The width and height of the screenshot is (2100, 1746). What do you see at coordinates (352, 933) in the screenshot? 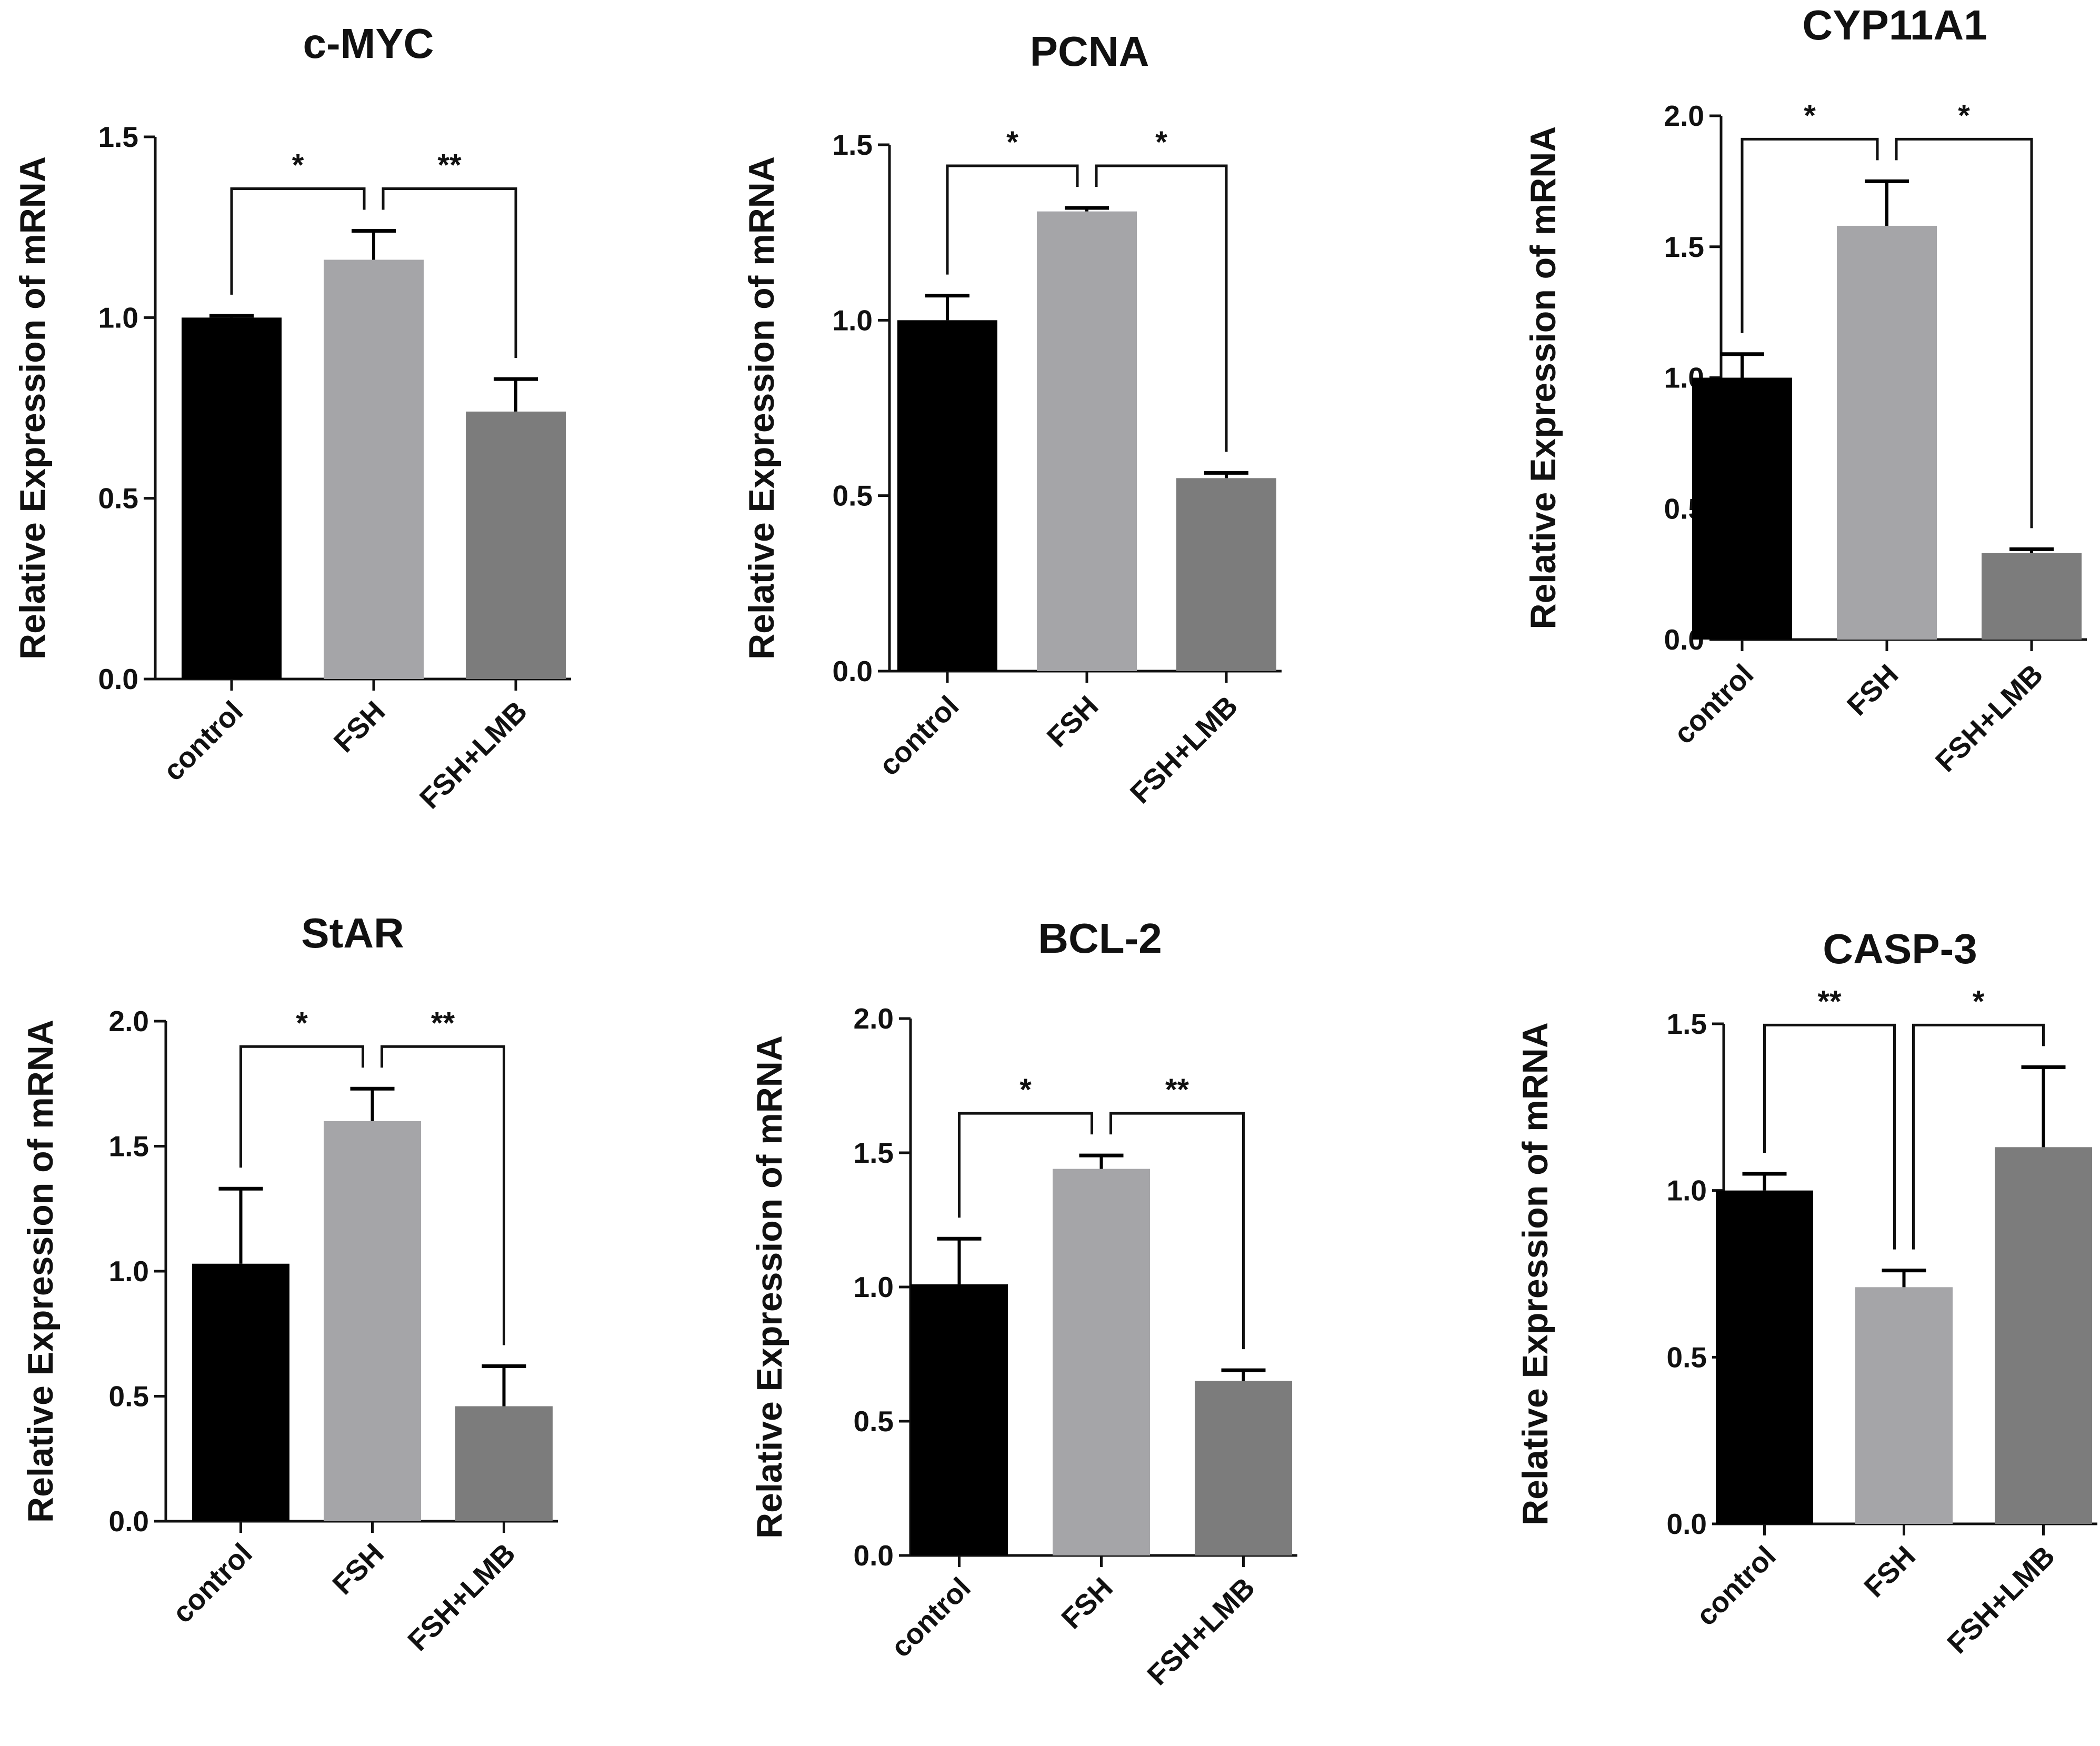
I see `chart-title: StAR` at bounding box center [352, 933].